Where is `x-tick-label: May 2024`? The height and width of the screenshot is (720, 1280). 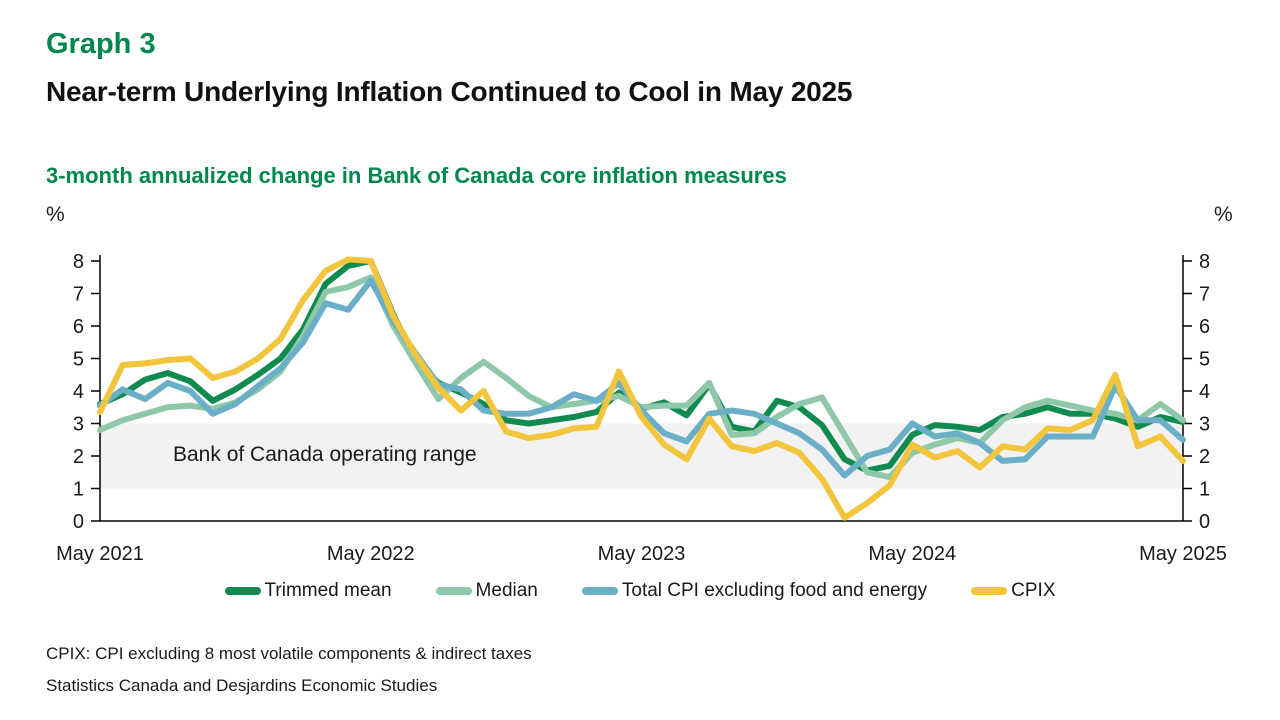 x-tick-label: May 2024 is located at coordinates (912, 554).